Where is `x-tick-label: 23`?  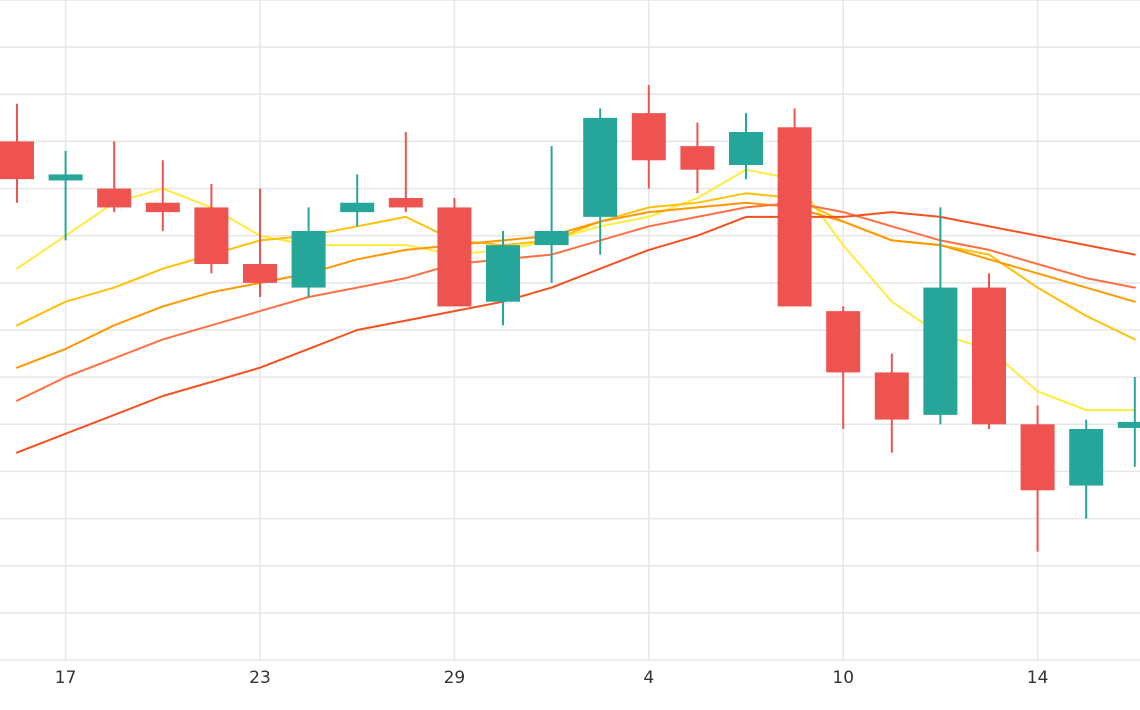
x-tick-label: 23 is located at coordinates (260, 678).